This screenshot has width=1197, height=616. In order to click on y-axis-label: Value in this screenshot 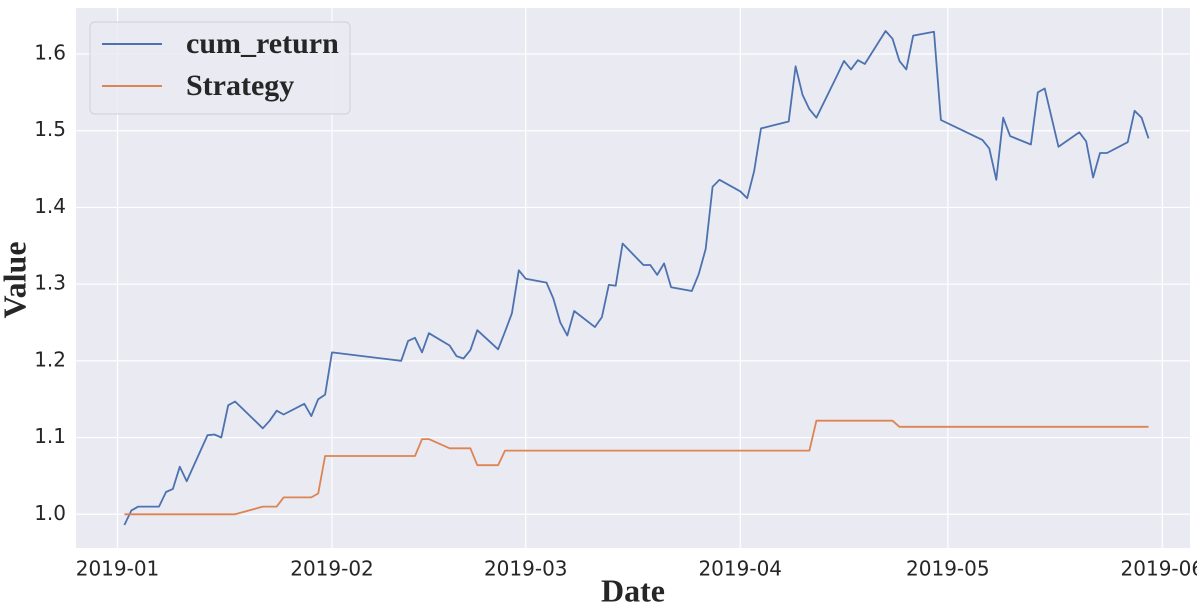, I will do `click(16, 279)`.